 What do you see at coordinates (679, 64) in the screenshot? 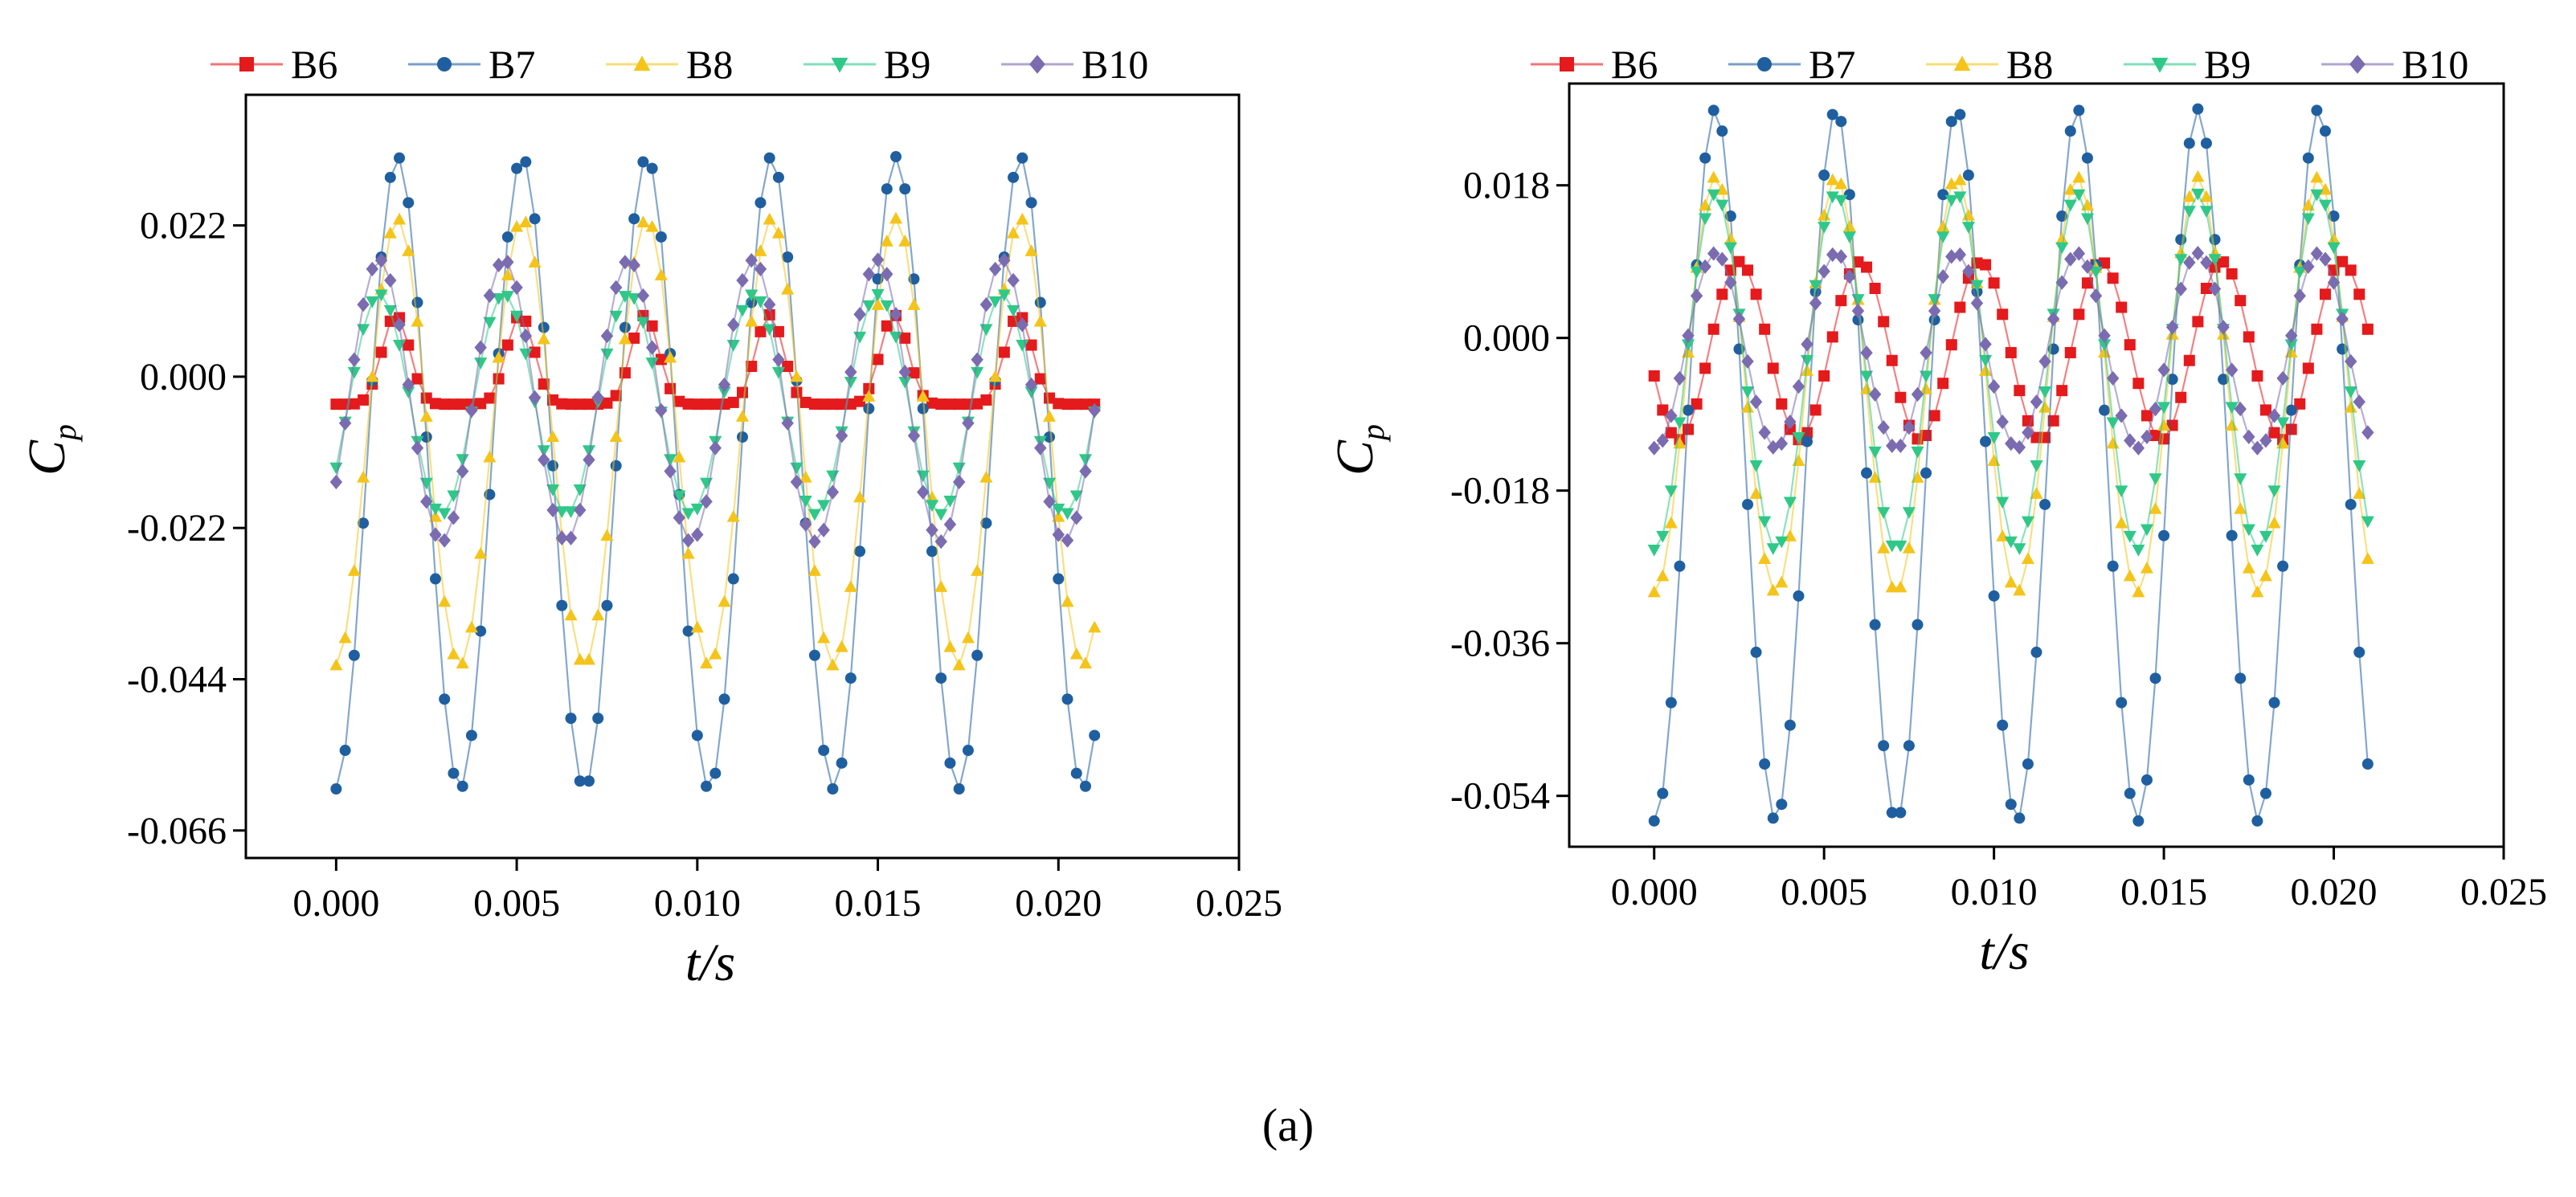
I see `legend: B6 B7 B8 B9 B10` at bounding box center [679, 64].